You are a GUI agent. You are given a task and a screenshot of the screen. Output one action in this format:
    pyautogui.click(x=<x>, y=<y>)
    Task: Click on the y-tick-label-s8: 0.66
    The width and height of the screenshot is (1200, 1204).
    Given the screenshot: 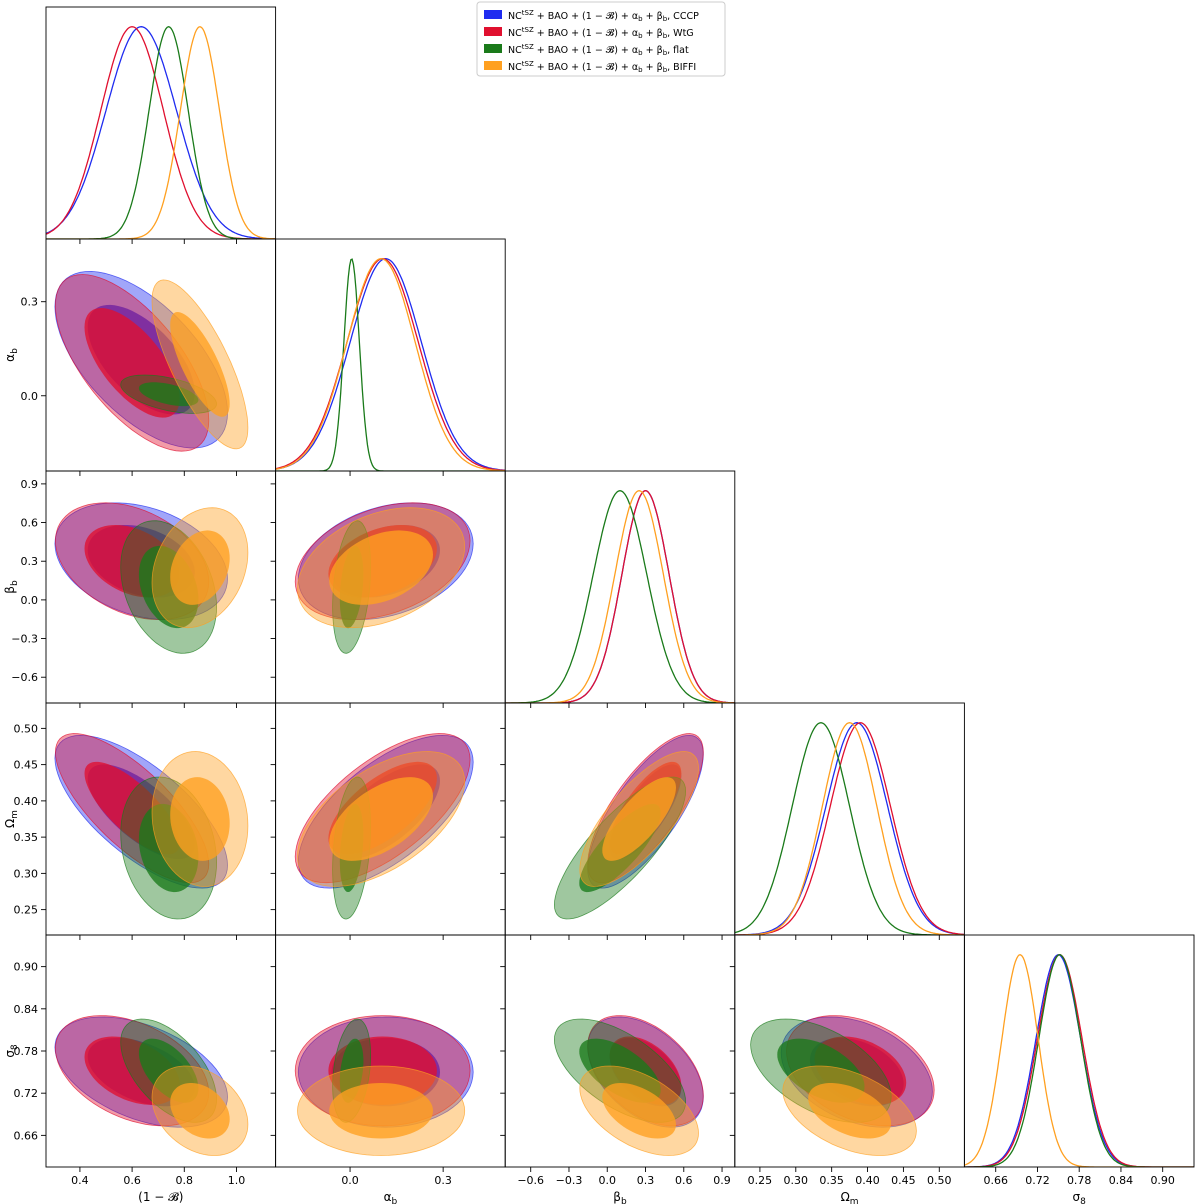 What is the action you would take?
    pyautogui.click(x=26, y=1135)
    